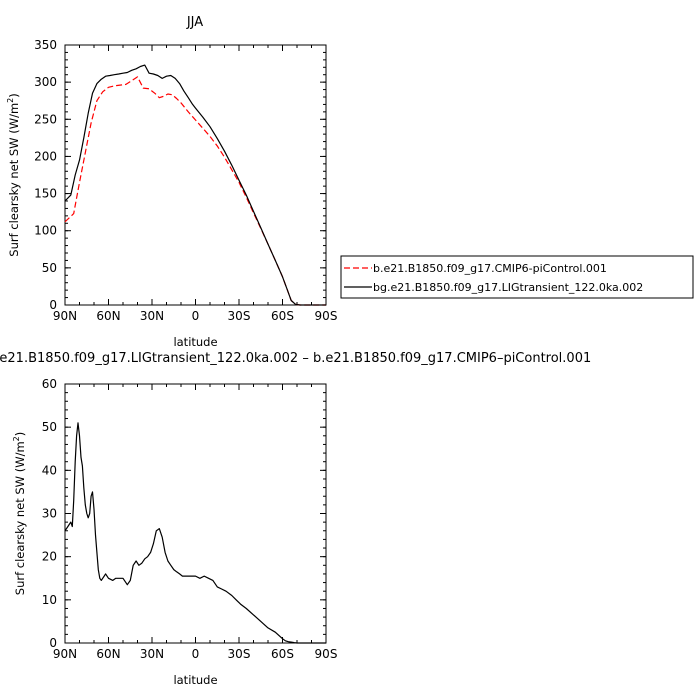 This screenshot has width=700, height=700. What do you see at coordinates (45, 194) in the screenshot?
I see `y-tick-label: 150` at bounding box center [45, 194].